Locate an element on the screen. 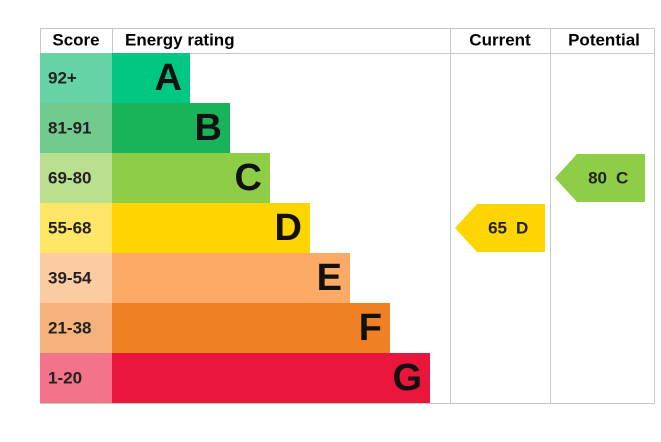  band-letter: E is located at coordinates (329, 278).